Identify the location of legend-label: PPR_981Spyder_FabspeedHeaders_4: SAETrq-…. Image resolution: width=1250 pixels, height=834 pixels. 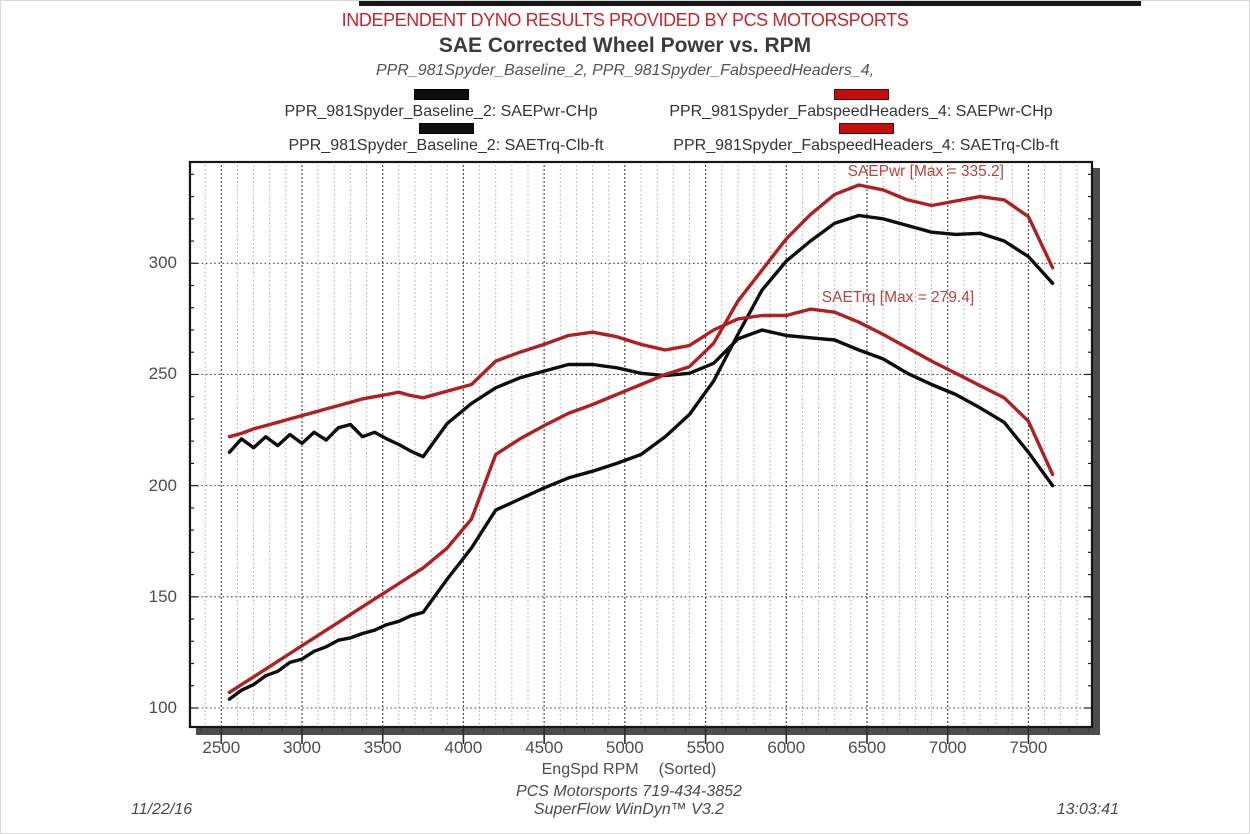
(866, 145).